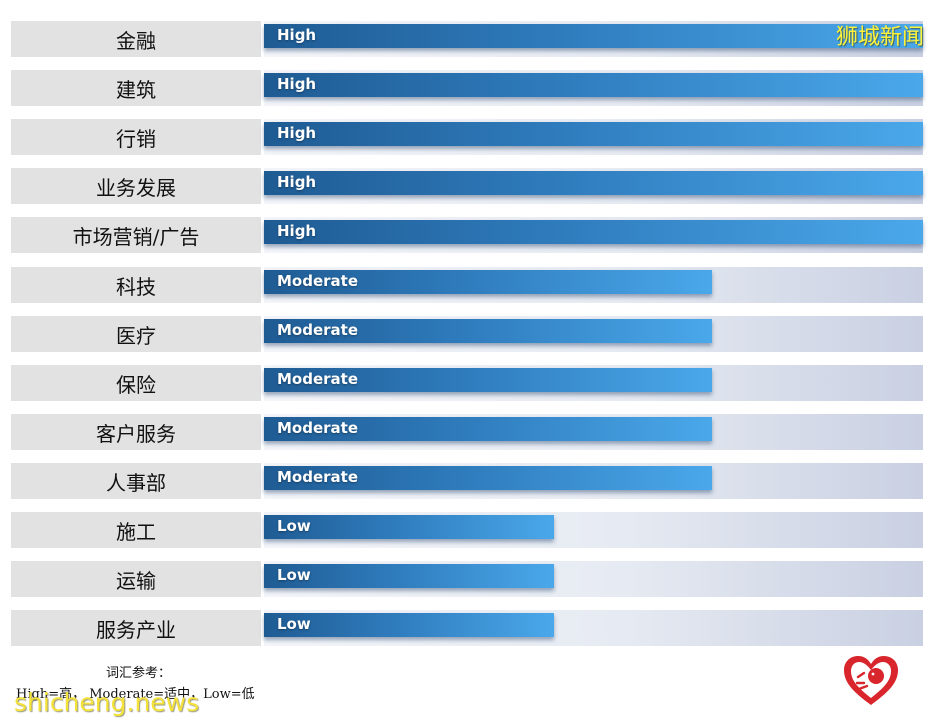  Describe the element at coordinates (136, 432) in the screenshot. I see `category-label: 客户服务` at that location.